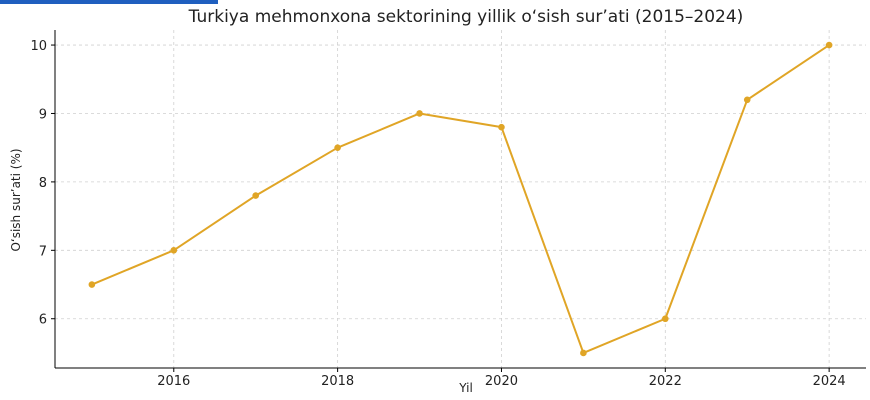 The width and height of the screenshot is (870, 400). What do you see at coordinates (16, 199) in the screenshot?
I see `y-axis-label: O‘sish sur’ati (%)` at bounding box center [16, 199].